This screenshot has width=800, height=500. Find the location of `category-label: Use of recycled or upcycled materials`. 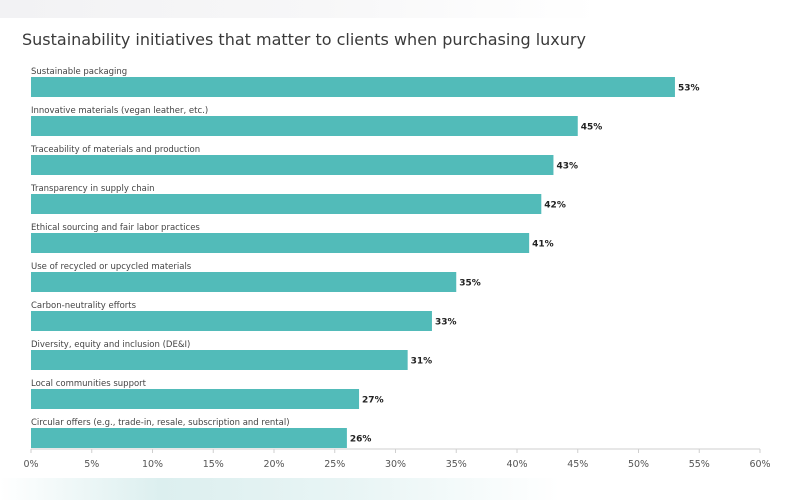

category-label: Use of recycled or upcycled materials is located at coordinates (111, 267).